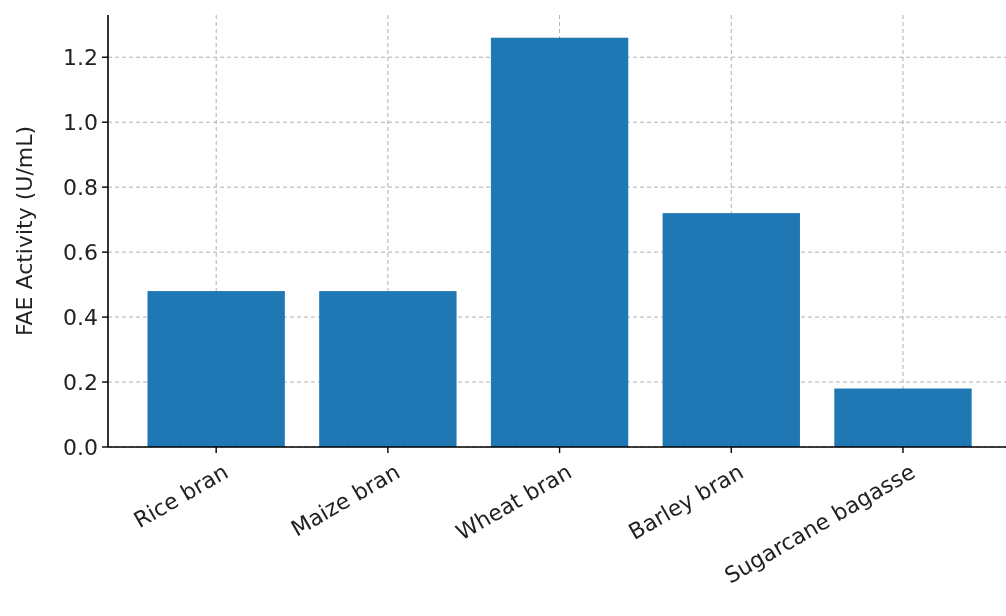 The image size is (1006, 616). What do you see at coordinates (80, 122) in the screenshot?
I see `y-tick-label: 1.0` at bounding box center [80, 122].